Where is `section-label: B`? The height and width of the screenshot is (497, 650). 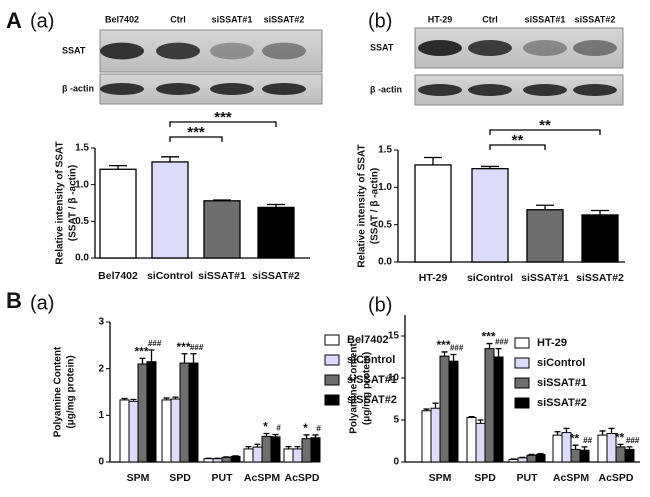
section-label: B is located at coordinates (14, 300).